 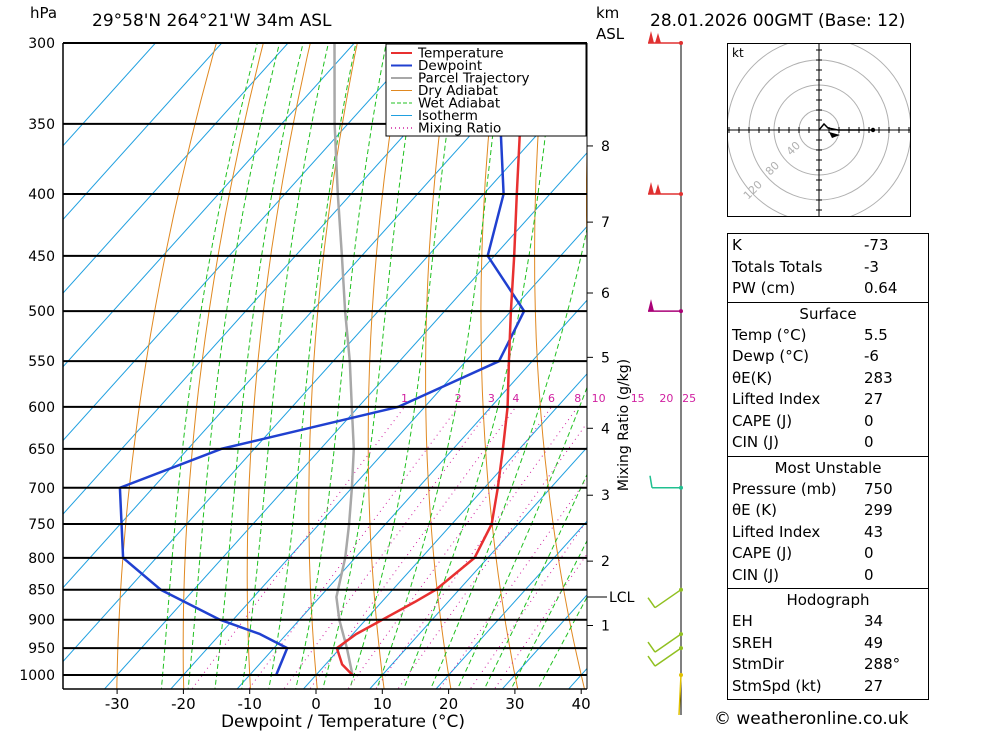 What do you see at coordinates (117, 704) in the screenshot?
I see `temp-tick-label: -30` at bounding box center [117, 704].